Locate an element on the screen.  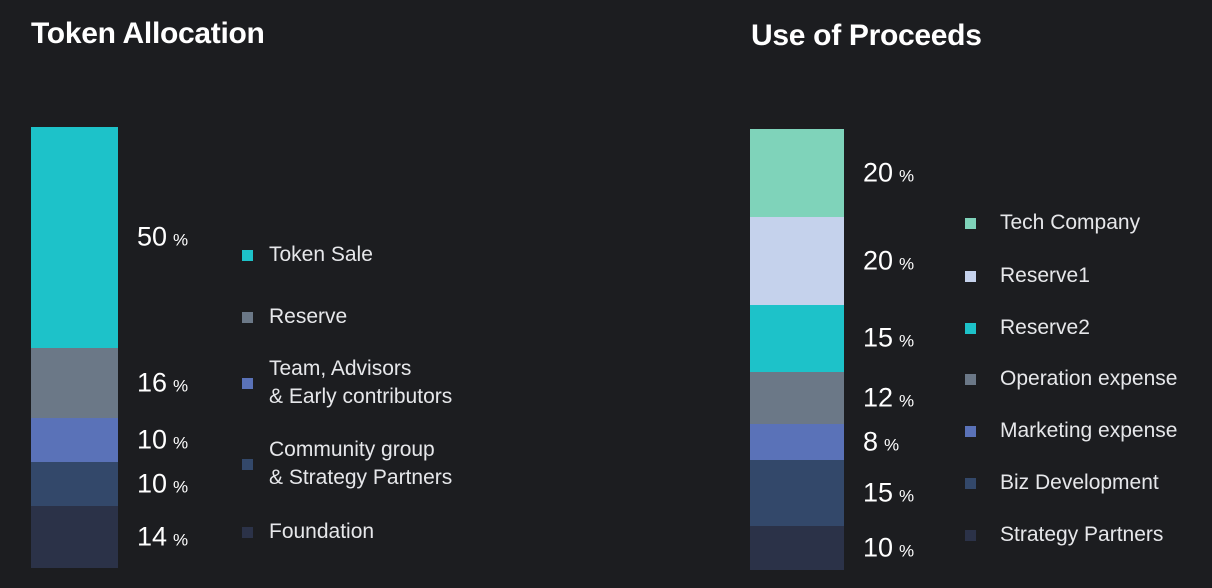
legend-item-reserve2: Reserve2 is located at coordinates (1027, 328).